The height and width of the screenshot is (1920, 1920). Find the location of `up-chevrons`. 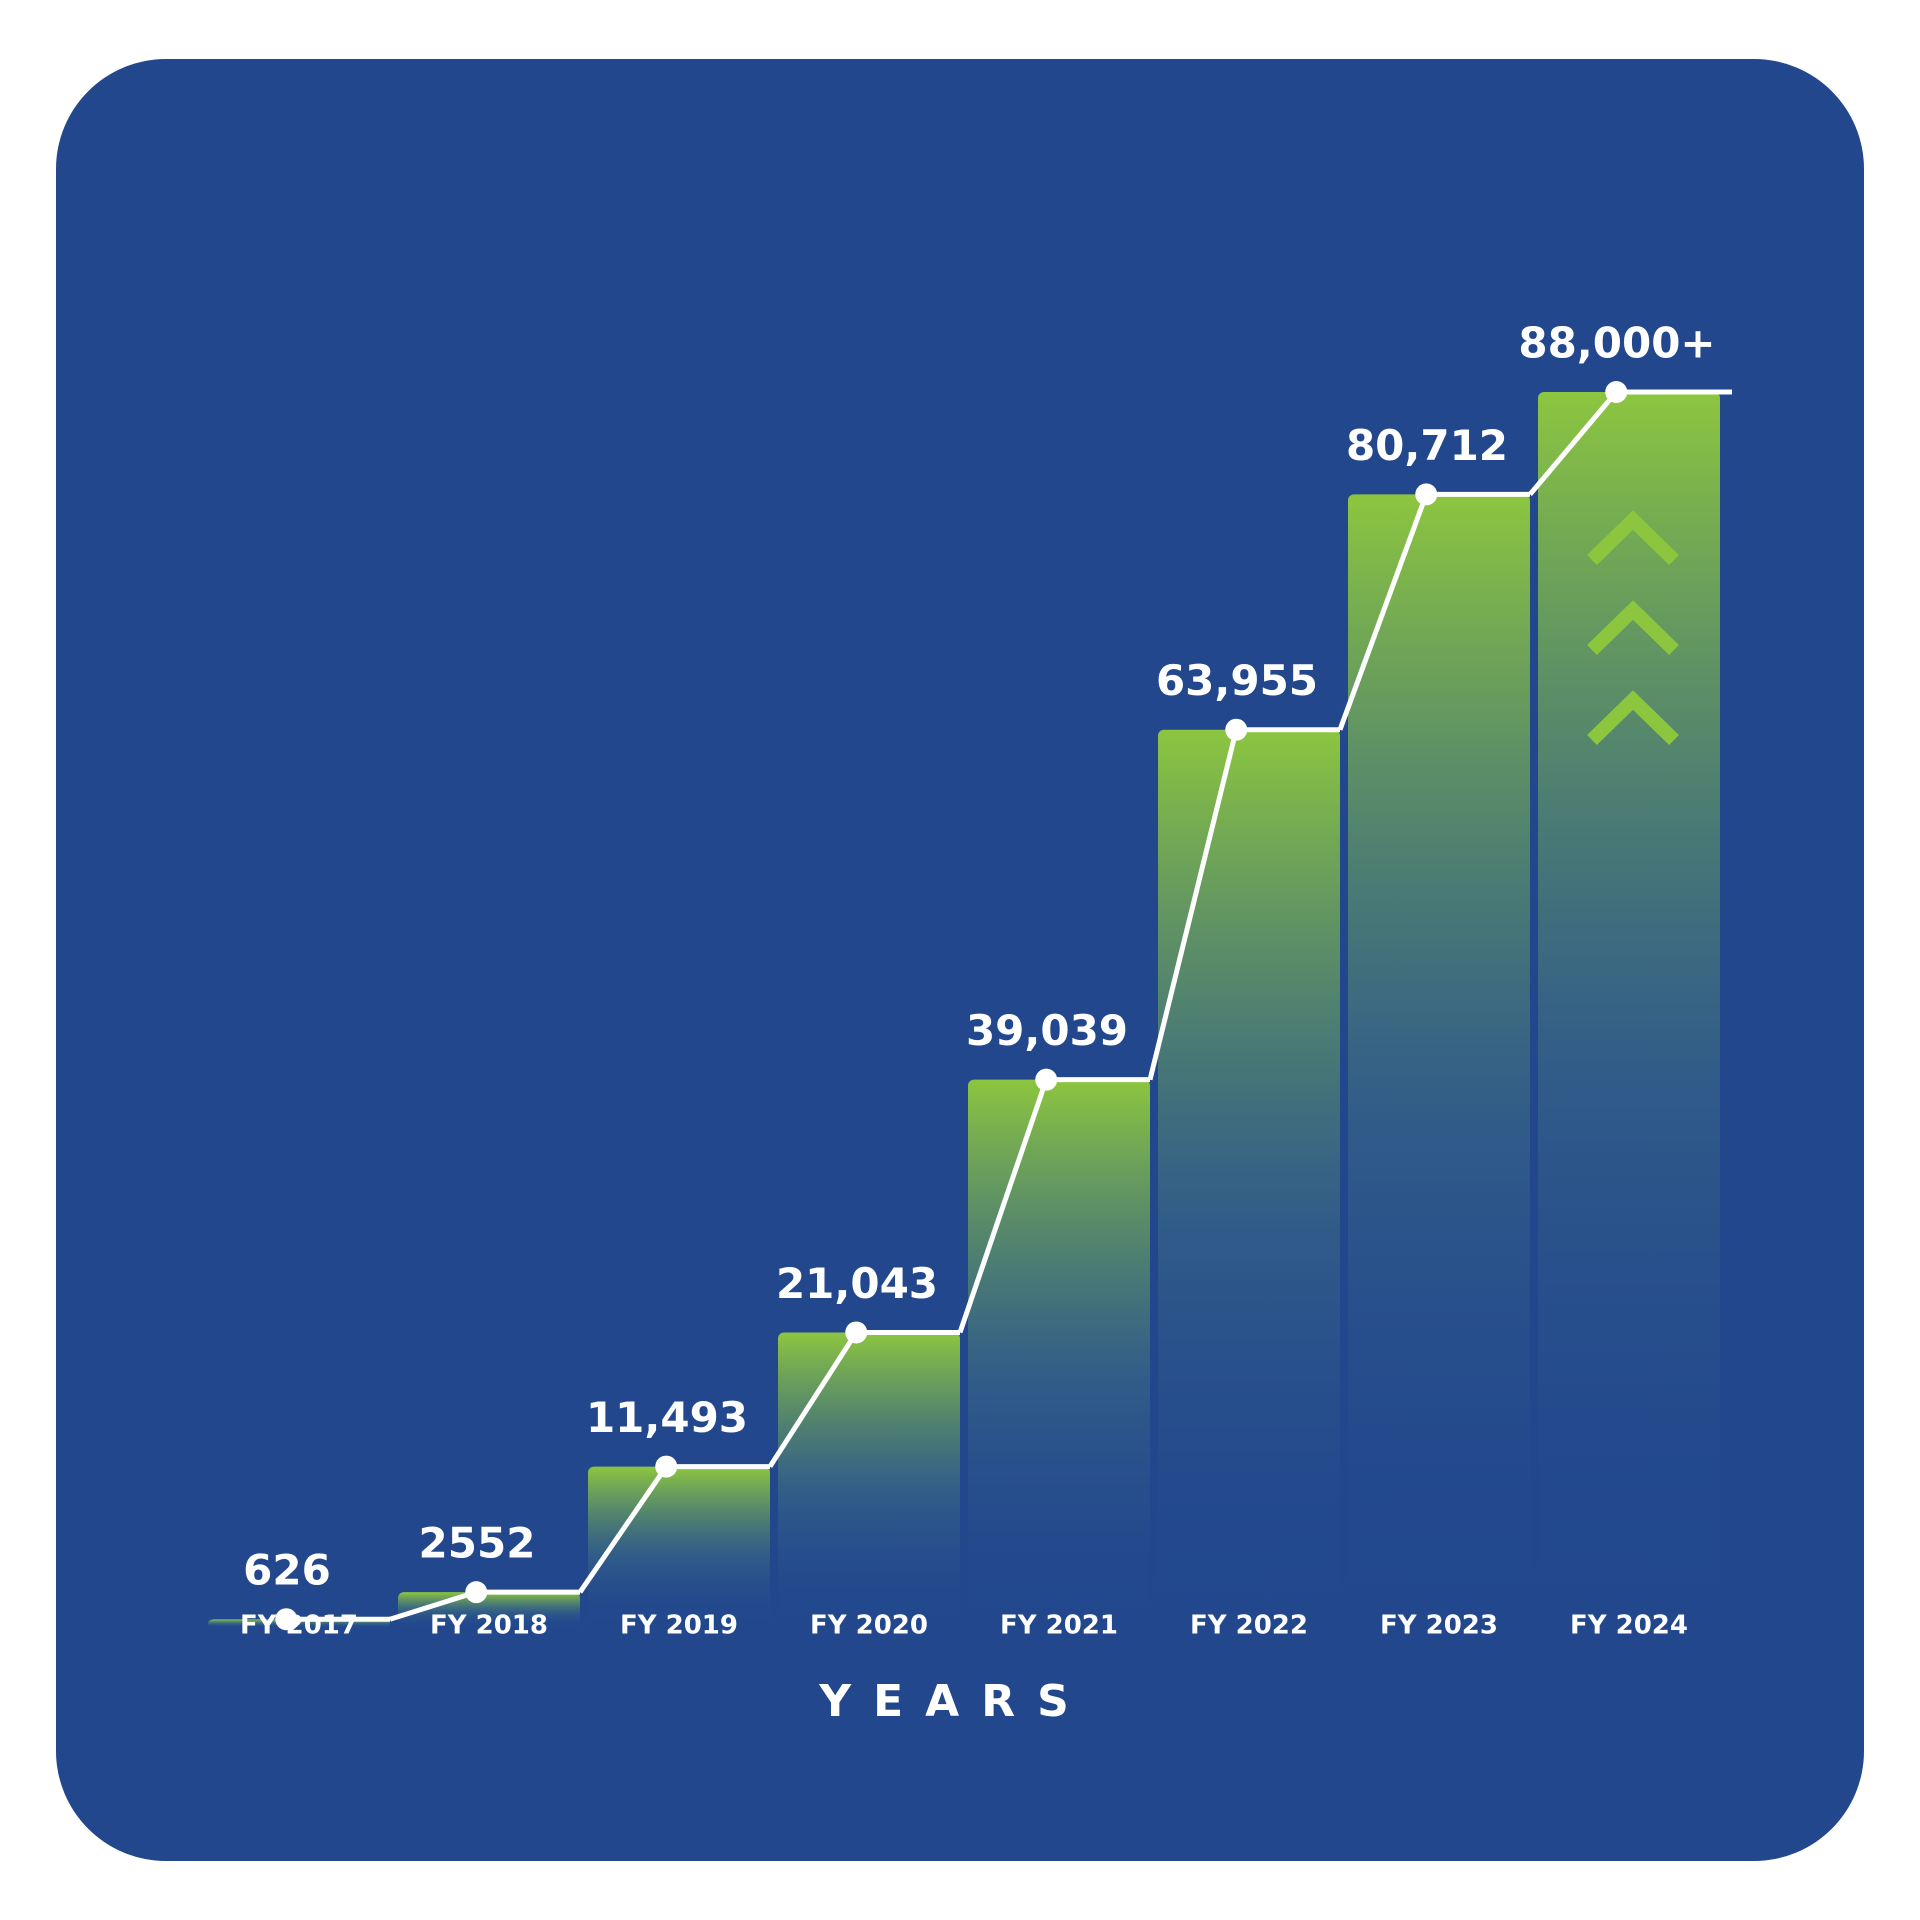

up-chevrons is located at coordinates (1633, 628).